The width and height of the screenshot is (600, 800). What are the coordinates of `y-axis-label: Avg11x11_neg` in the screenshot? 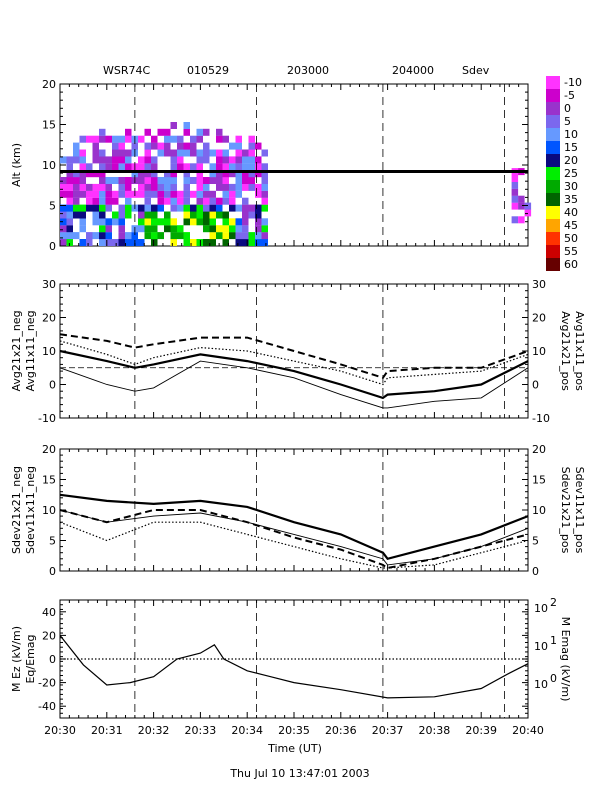 It's located at (30, 350).